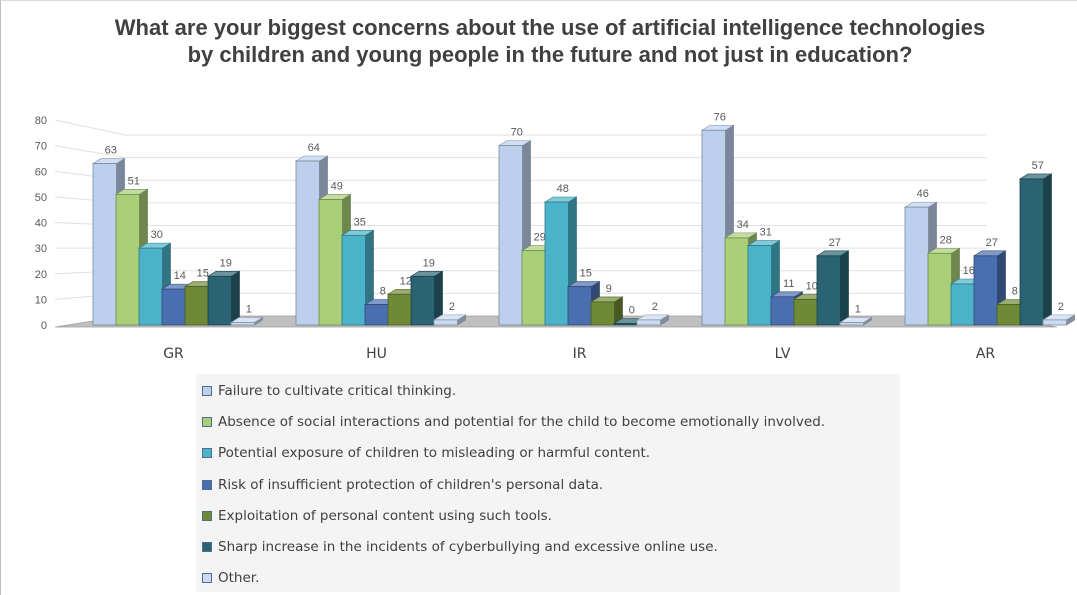  Describe the element at coordinates (41, 121) in the screenshot. I see `y-tick-label: 80` at that location.